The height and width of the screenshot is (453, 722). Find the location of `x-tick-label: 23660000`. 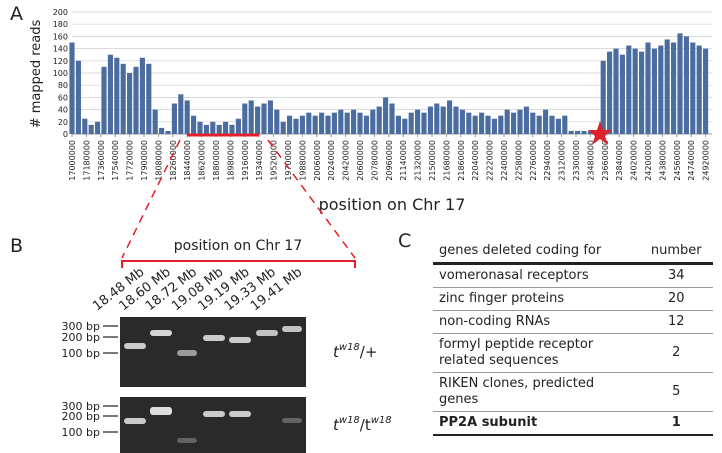

x-tick-label: 23660000 is located at coordinates (605, 160).